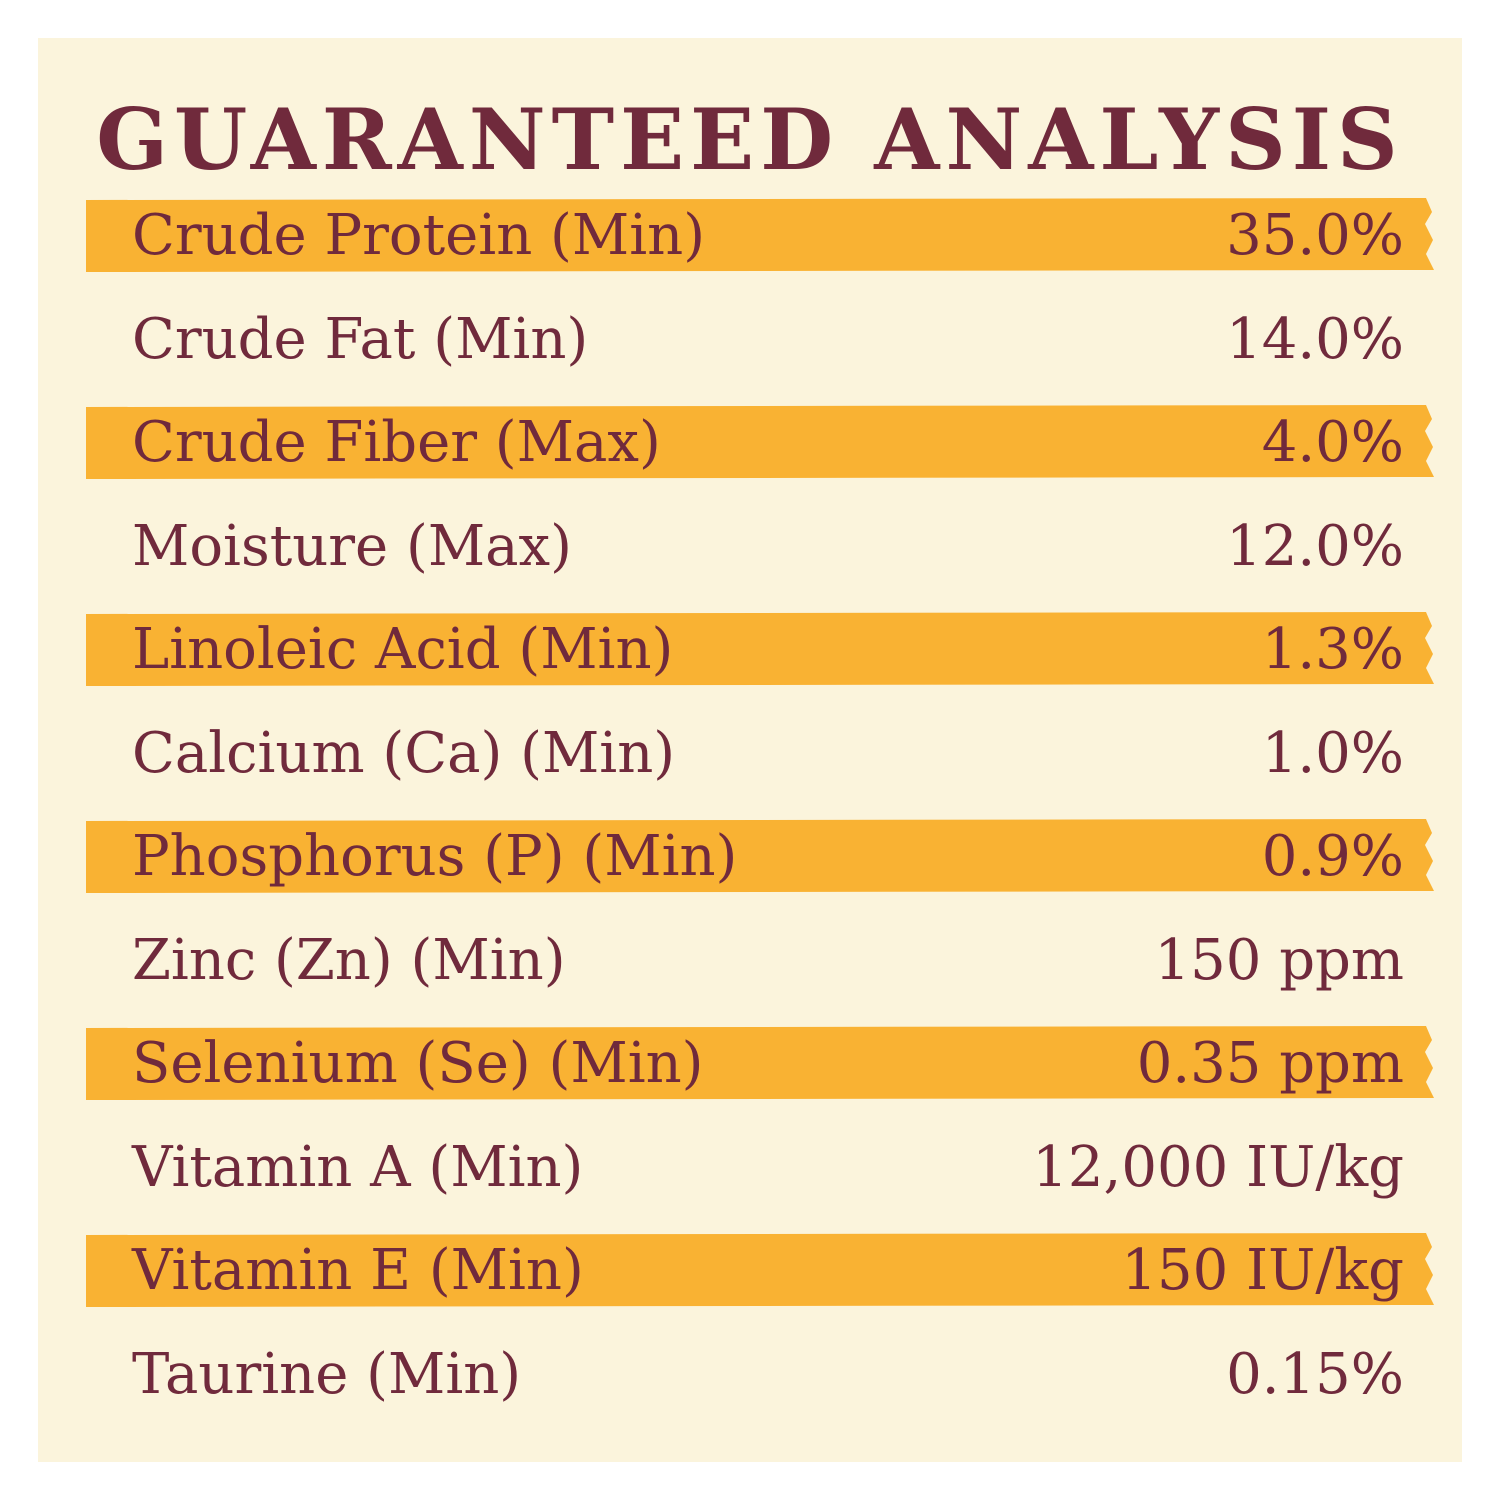 The width and height of the screenshot is (1500, 1500). I want to click on nutrient-value: 4.0%, so click(1332, 442).